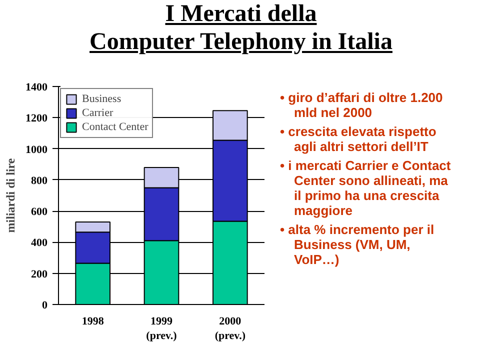  What do you see at coordinates (39, 274) in the screenshot?
I see `y-tick-label: 200` at bounding box center [39, 274].